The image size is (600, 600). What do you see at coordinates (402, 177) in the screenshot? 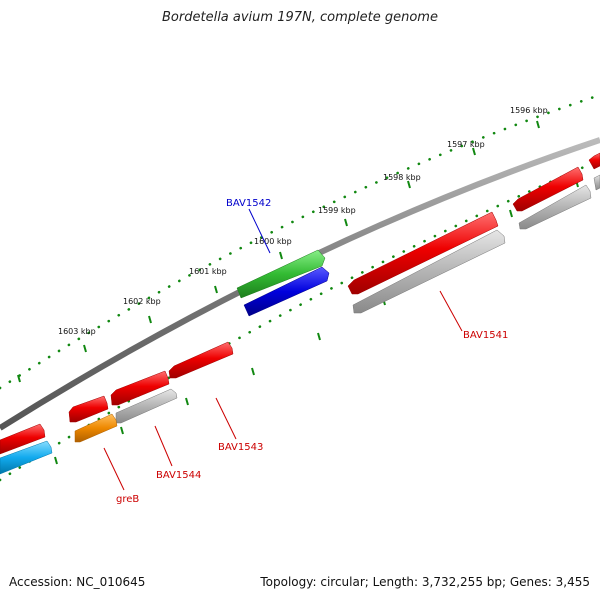
I see `tick-label-1598: 1598 kbp` at bounding box center [402, 177].